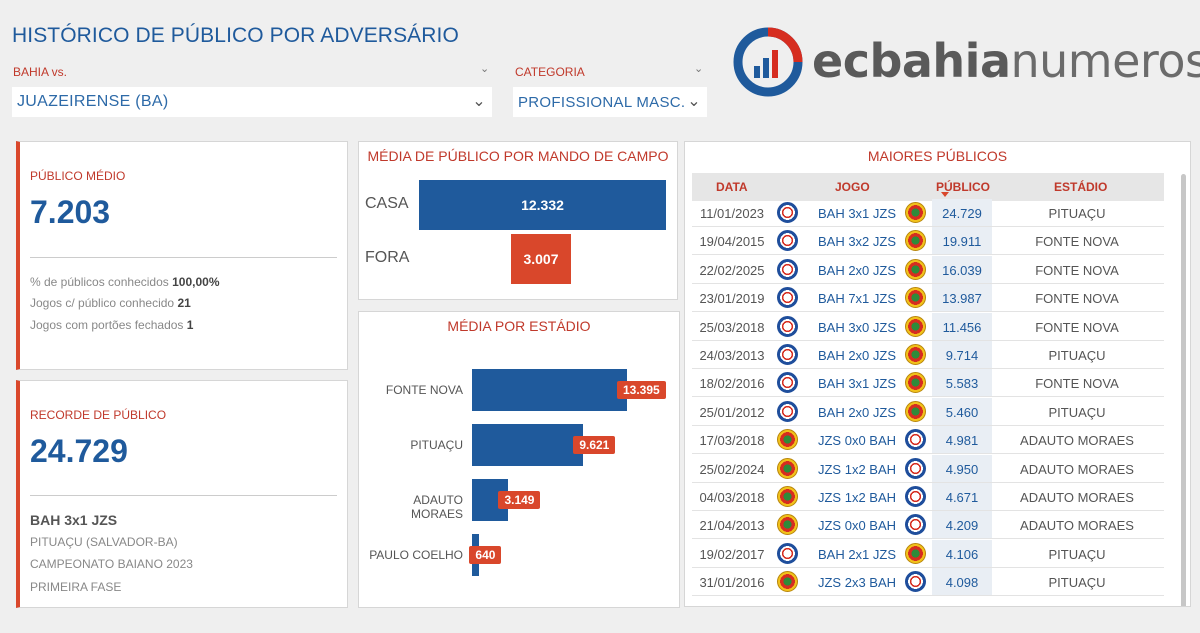 This screenshot has height=633, width=1200. What do you see at coordinates (962, 553) in the screenshot?
I see `cell-public: 4.106` at bounding box center [962, 553].